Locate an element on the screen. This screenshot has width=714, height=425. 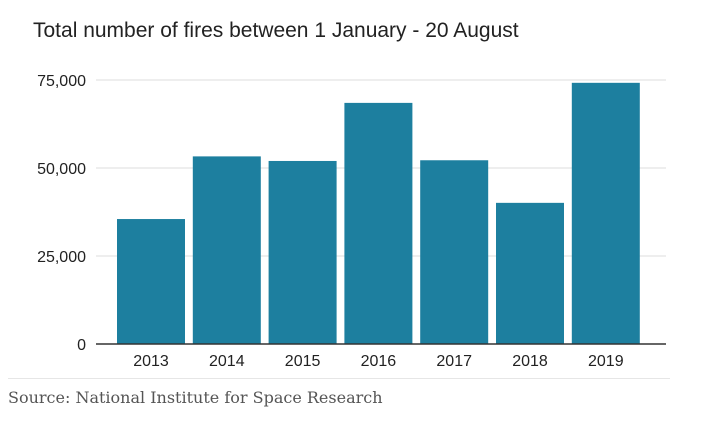
x-tick-label: 2013 is located at coordinates (151, 361).